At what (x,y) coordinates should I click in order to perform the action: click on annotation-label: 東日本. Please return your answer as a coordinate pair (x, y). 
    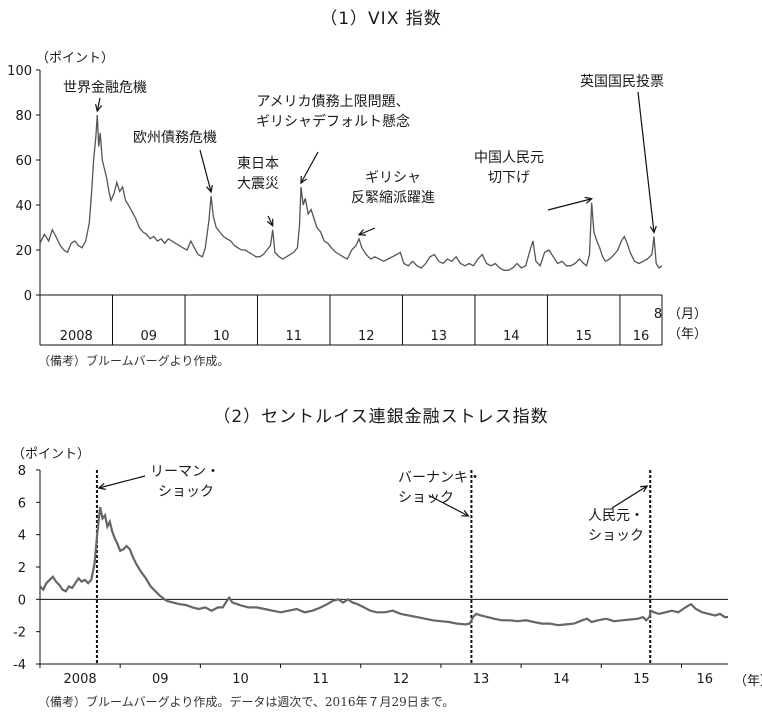
    Looking at the image, I should click on (258, 164).